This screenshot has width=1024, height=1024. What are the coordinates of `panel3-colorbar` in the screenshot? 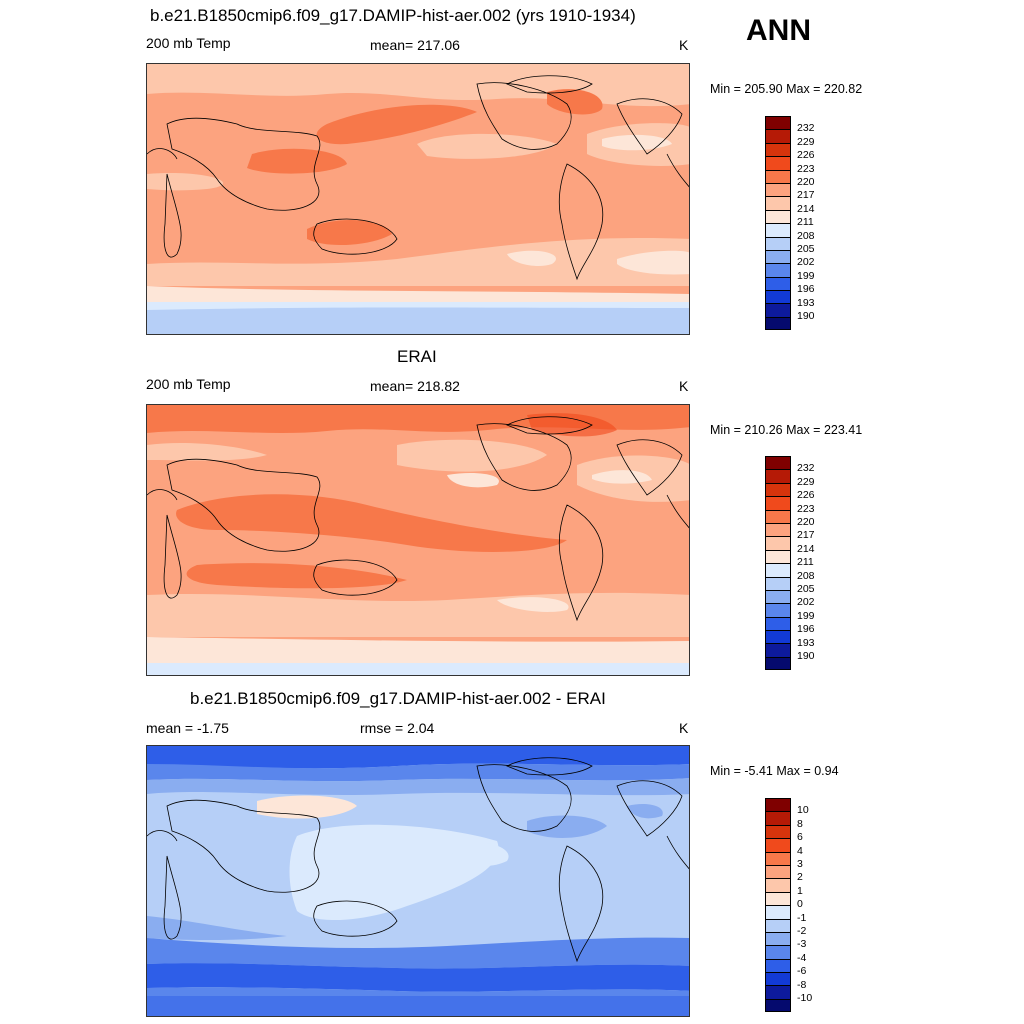 It's located at (778, 905).